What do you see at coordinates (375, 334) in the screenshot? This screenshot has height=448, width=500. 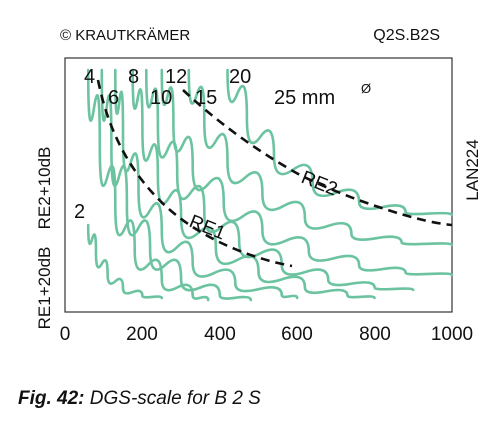 I see `x-tick-800: 800` at bounding box center [375, 334].